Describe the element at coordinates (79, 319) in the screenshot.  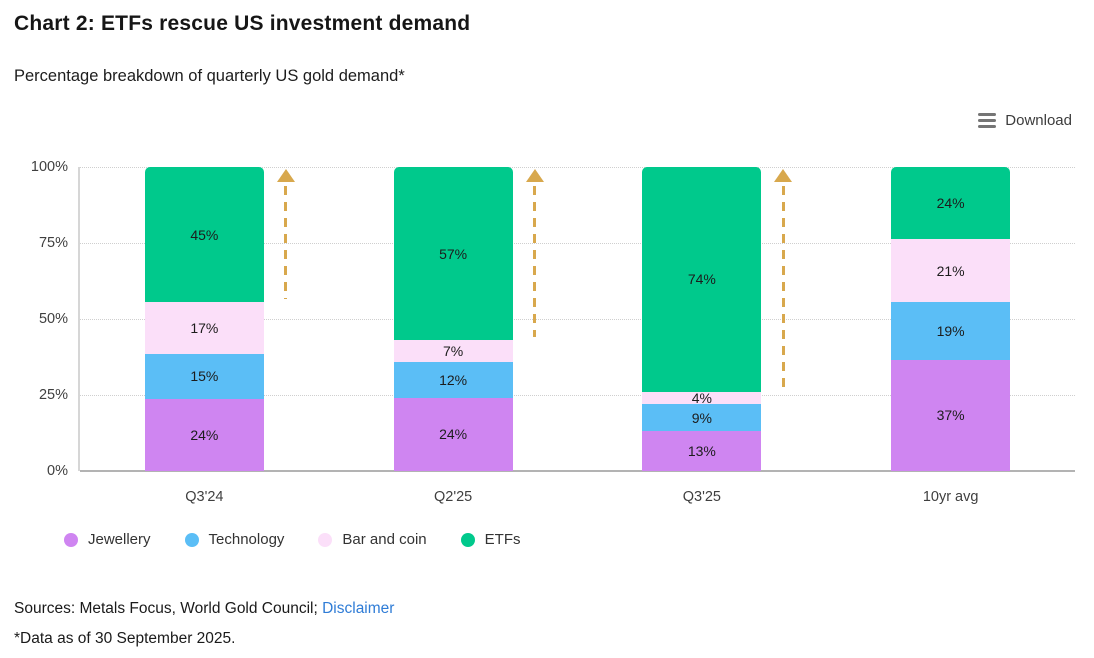
I see `y-axis-line` at that location.